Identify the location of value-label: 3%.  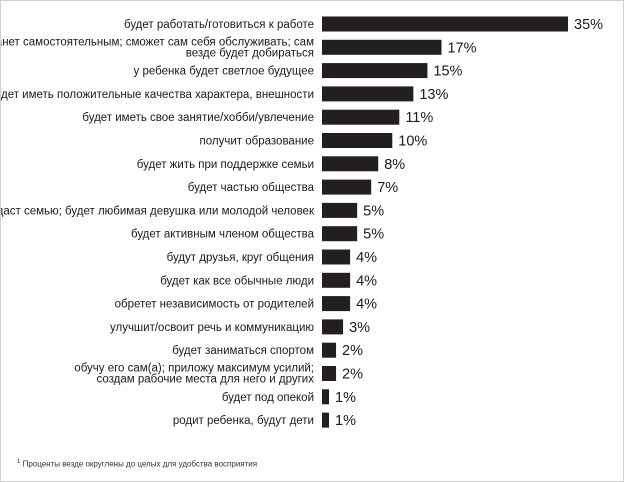
(359, 328).